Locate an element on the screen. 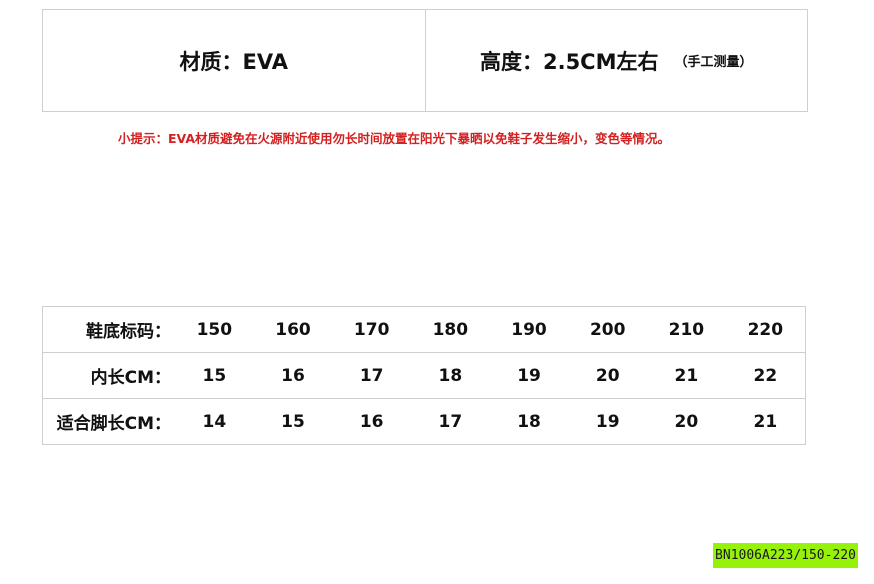 The height and width of the screenshot is (584, 874). table-row: 鞋底标码： 150 160 170 180 190 200 210 220 is located at coordinates (424, 330).